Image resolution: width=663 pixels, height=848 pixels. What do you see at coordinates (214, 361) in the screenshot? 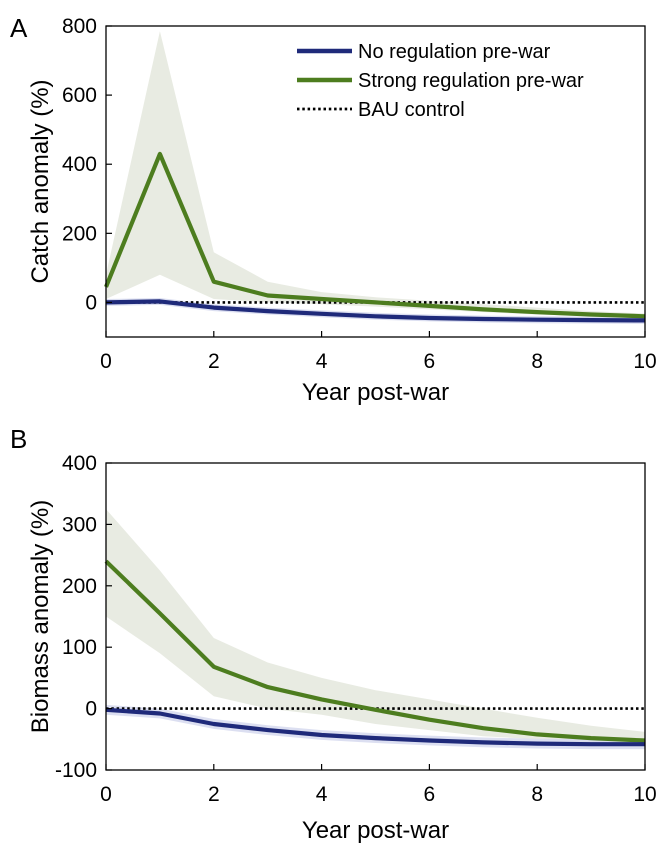
I see `panel-a-x-tick-label: 2` at bounding box center [214, 361].